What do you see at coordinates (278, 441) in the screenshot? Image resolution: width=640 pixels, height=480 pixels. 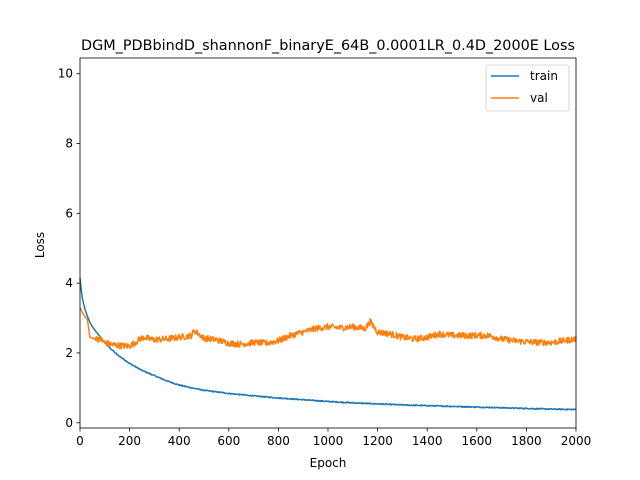 I see `x-tick-label: 800` at bounding box center [278, 441].